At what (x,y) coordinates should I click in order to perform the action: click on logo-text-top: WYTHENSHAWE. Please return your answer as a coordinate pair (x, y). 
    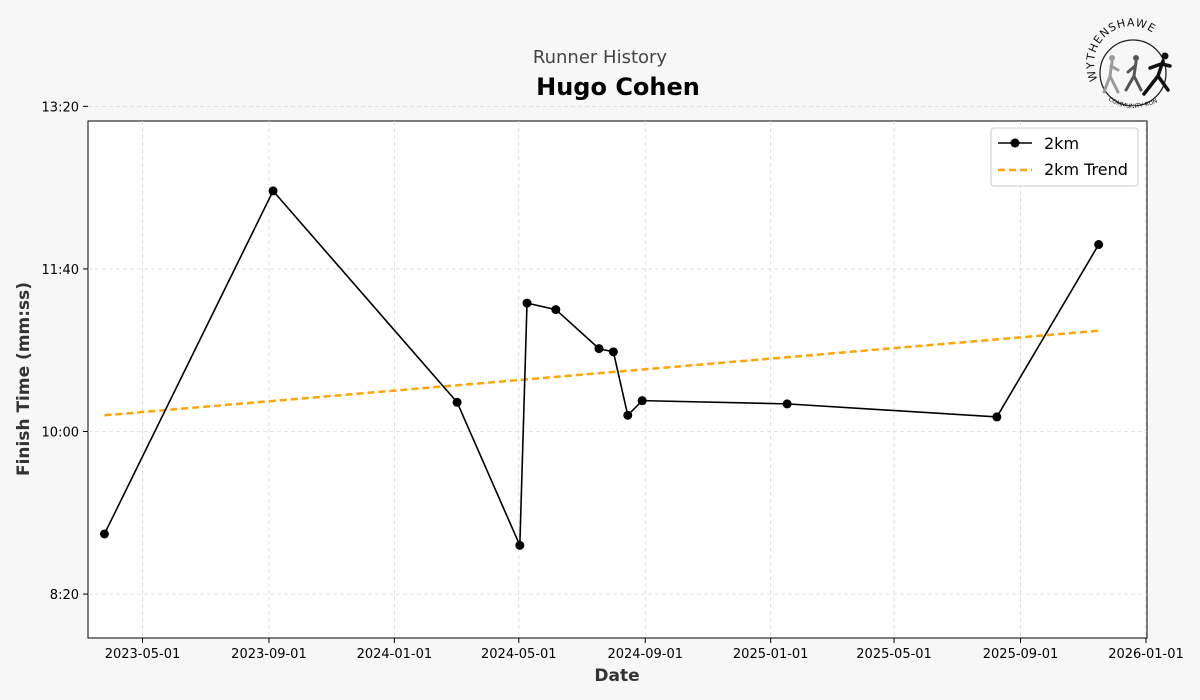
    Looking at the image, I should click on (1121, 49).